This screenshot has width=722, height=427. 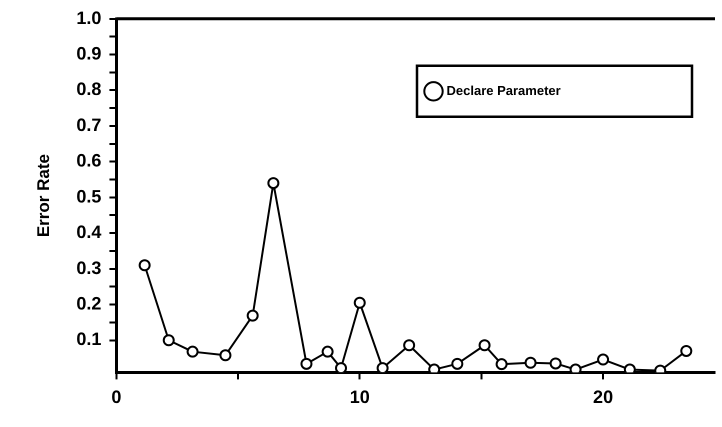 What do you see at coordinates (116, 397) in the screenshot?
I see `x-tick-label: 0` at bounding box center [116, 397].